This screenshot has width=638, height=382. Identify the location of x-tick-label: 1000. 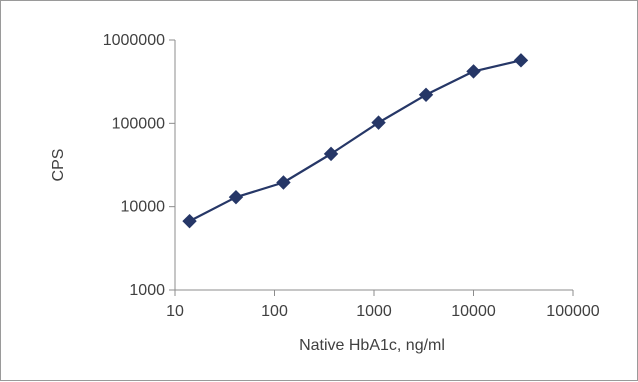
(374, 311).